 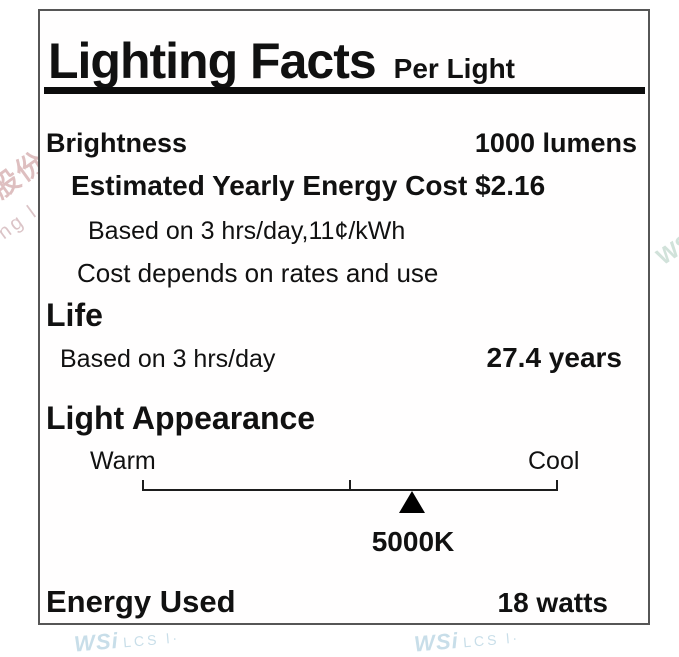 What do you see at coordinates (491, 640) in the screenshot?
I see `watermark-bottom-right-small: LCS l·` at bounding box center [491, 640].